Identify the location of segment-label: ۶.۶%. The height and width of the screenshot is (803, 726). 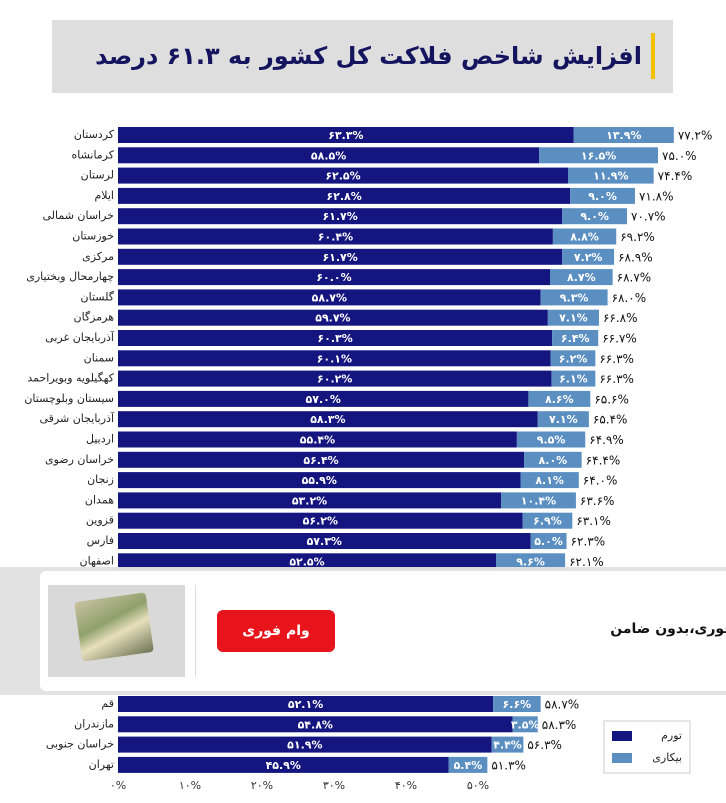
(517, 704).